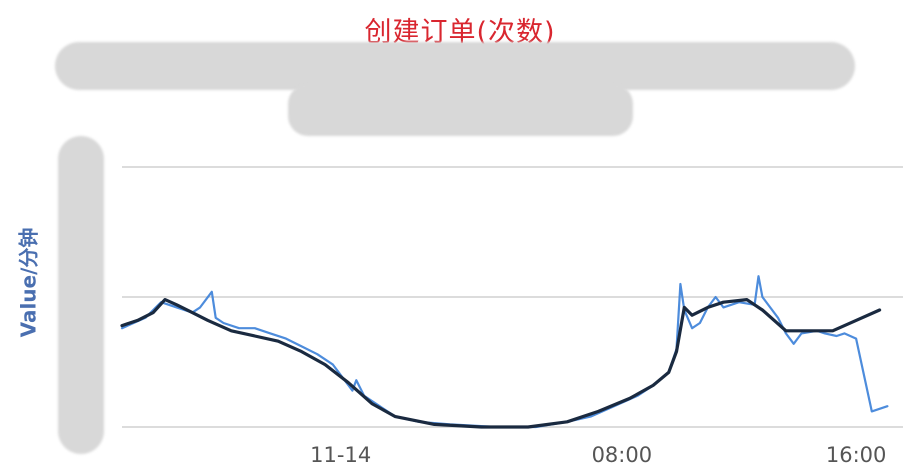  What do you see at coordinates (856, 455) in the screenshot?
I see `x-tick-label-2: 16:00` at bounding box center [856, 455].